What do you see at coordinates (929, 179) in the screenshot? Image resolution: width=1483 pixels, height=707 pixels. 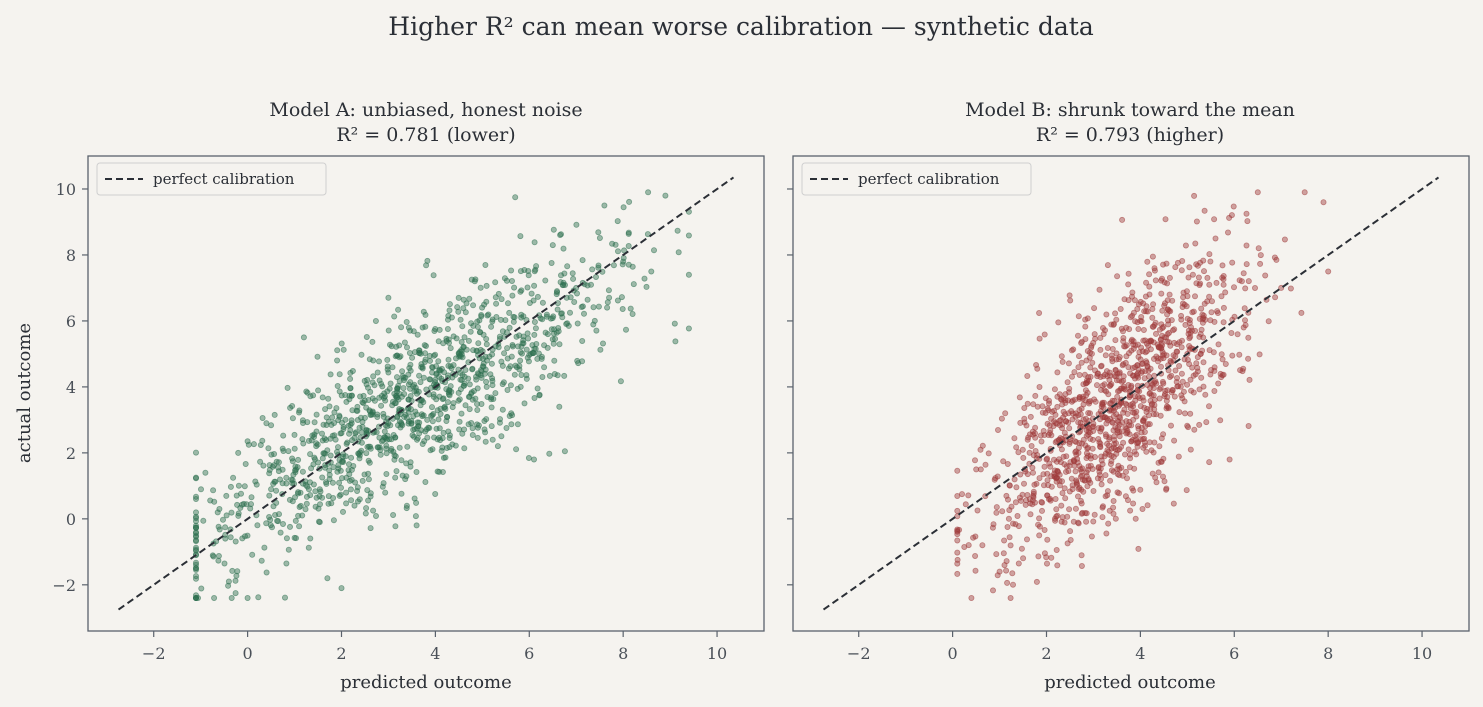 I see `panel-b-legend-label: perfect calibration` at bounding box center [929, 179].